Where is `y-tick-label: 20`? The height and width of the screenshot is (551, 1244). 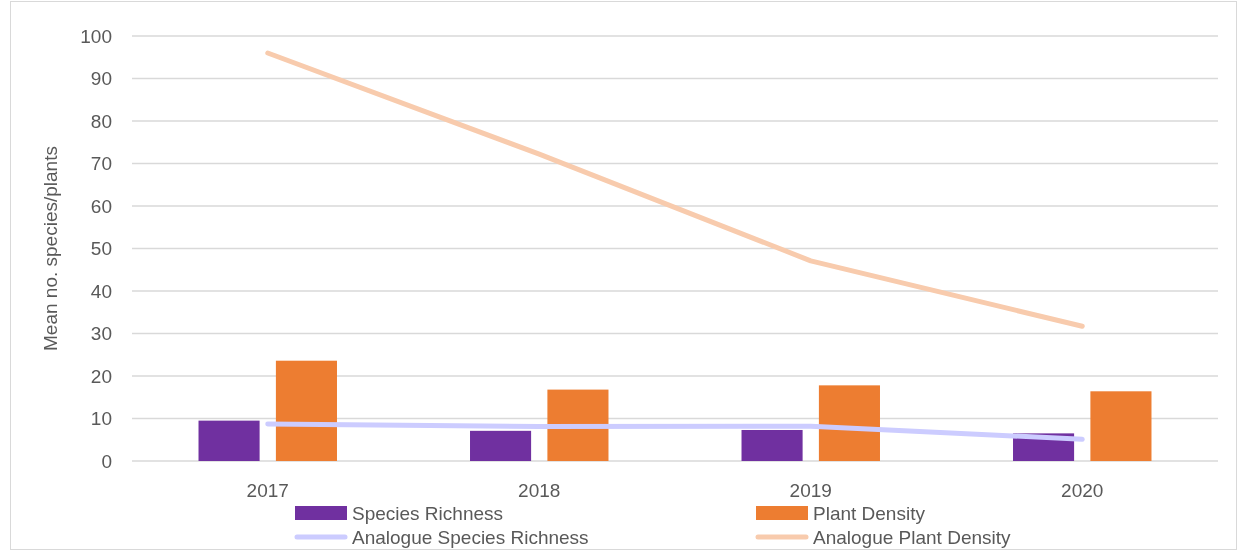 y-tick-label: 20 is located at coordinates (101, 376).